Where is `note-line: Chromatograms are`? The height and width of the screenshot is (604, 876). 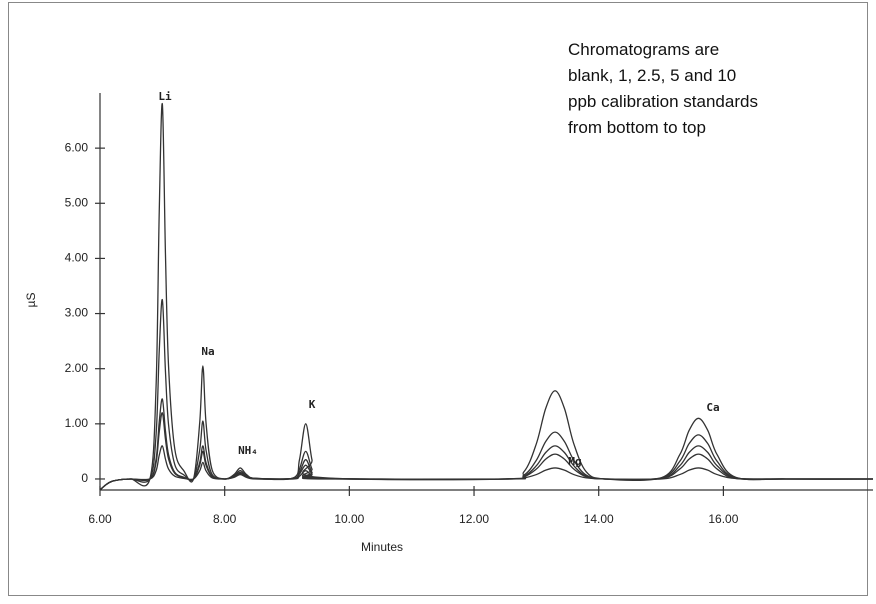
note-line: Chromatograms are is located at coordinates (643, 49).